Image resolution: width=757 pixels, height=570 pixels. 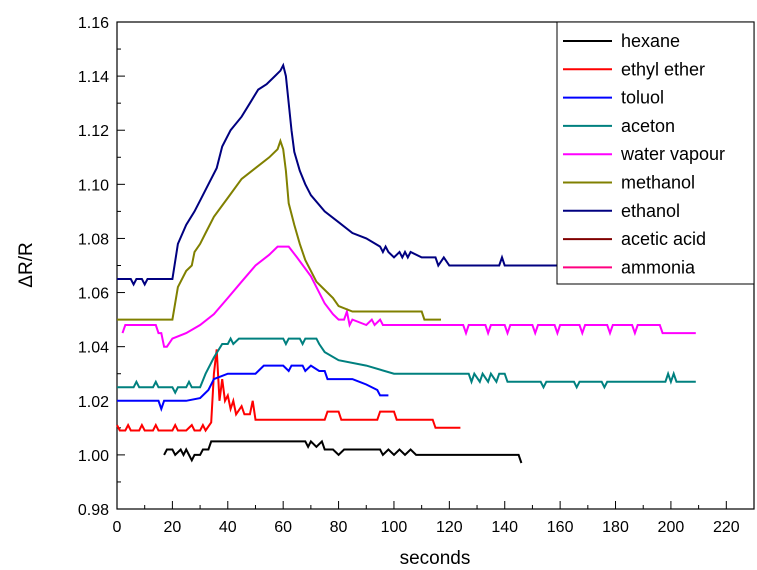 What do you see at coordinates (93, 456) in the screenshot?
I see `y-tick-label: 1.00` at bounding box center [93, 456].